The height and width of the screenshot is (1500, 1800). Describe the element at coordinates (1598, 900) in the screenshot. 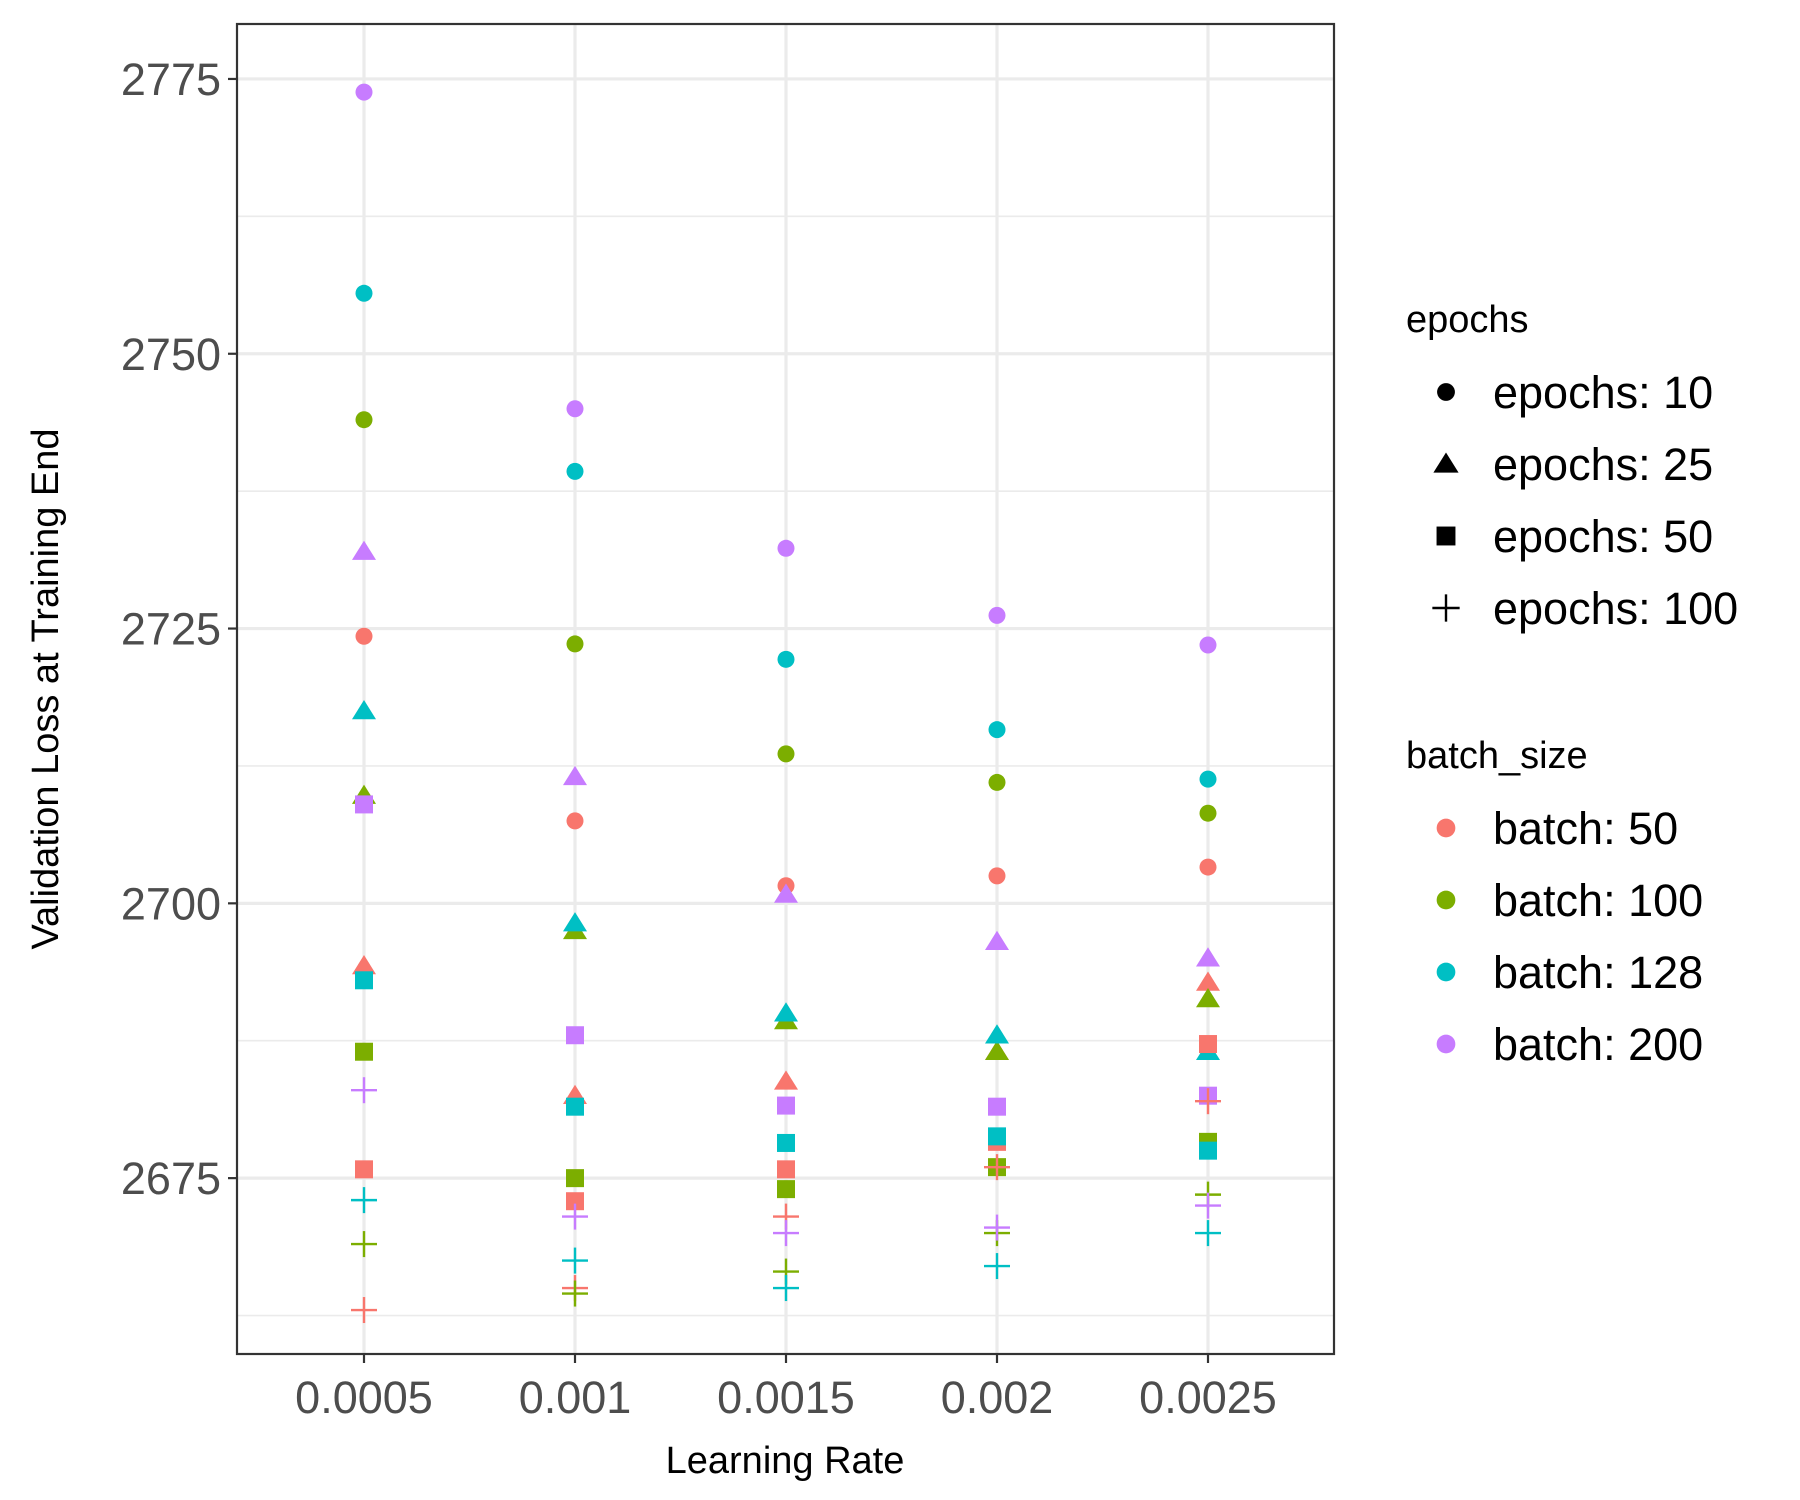

I see `legend-label: batch: 100` at that location.